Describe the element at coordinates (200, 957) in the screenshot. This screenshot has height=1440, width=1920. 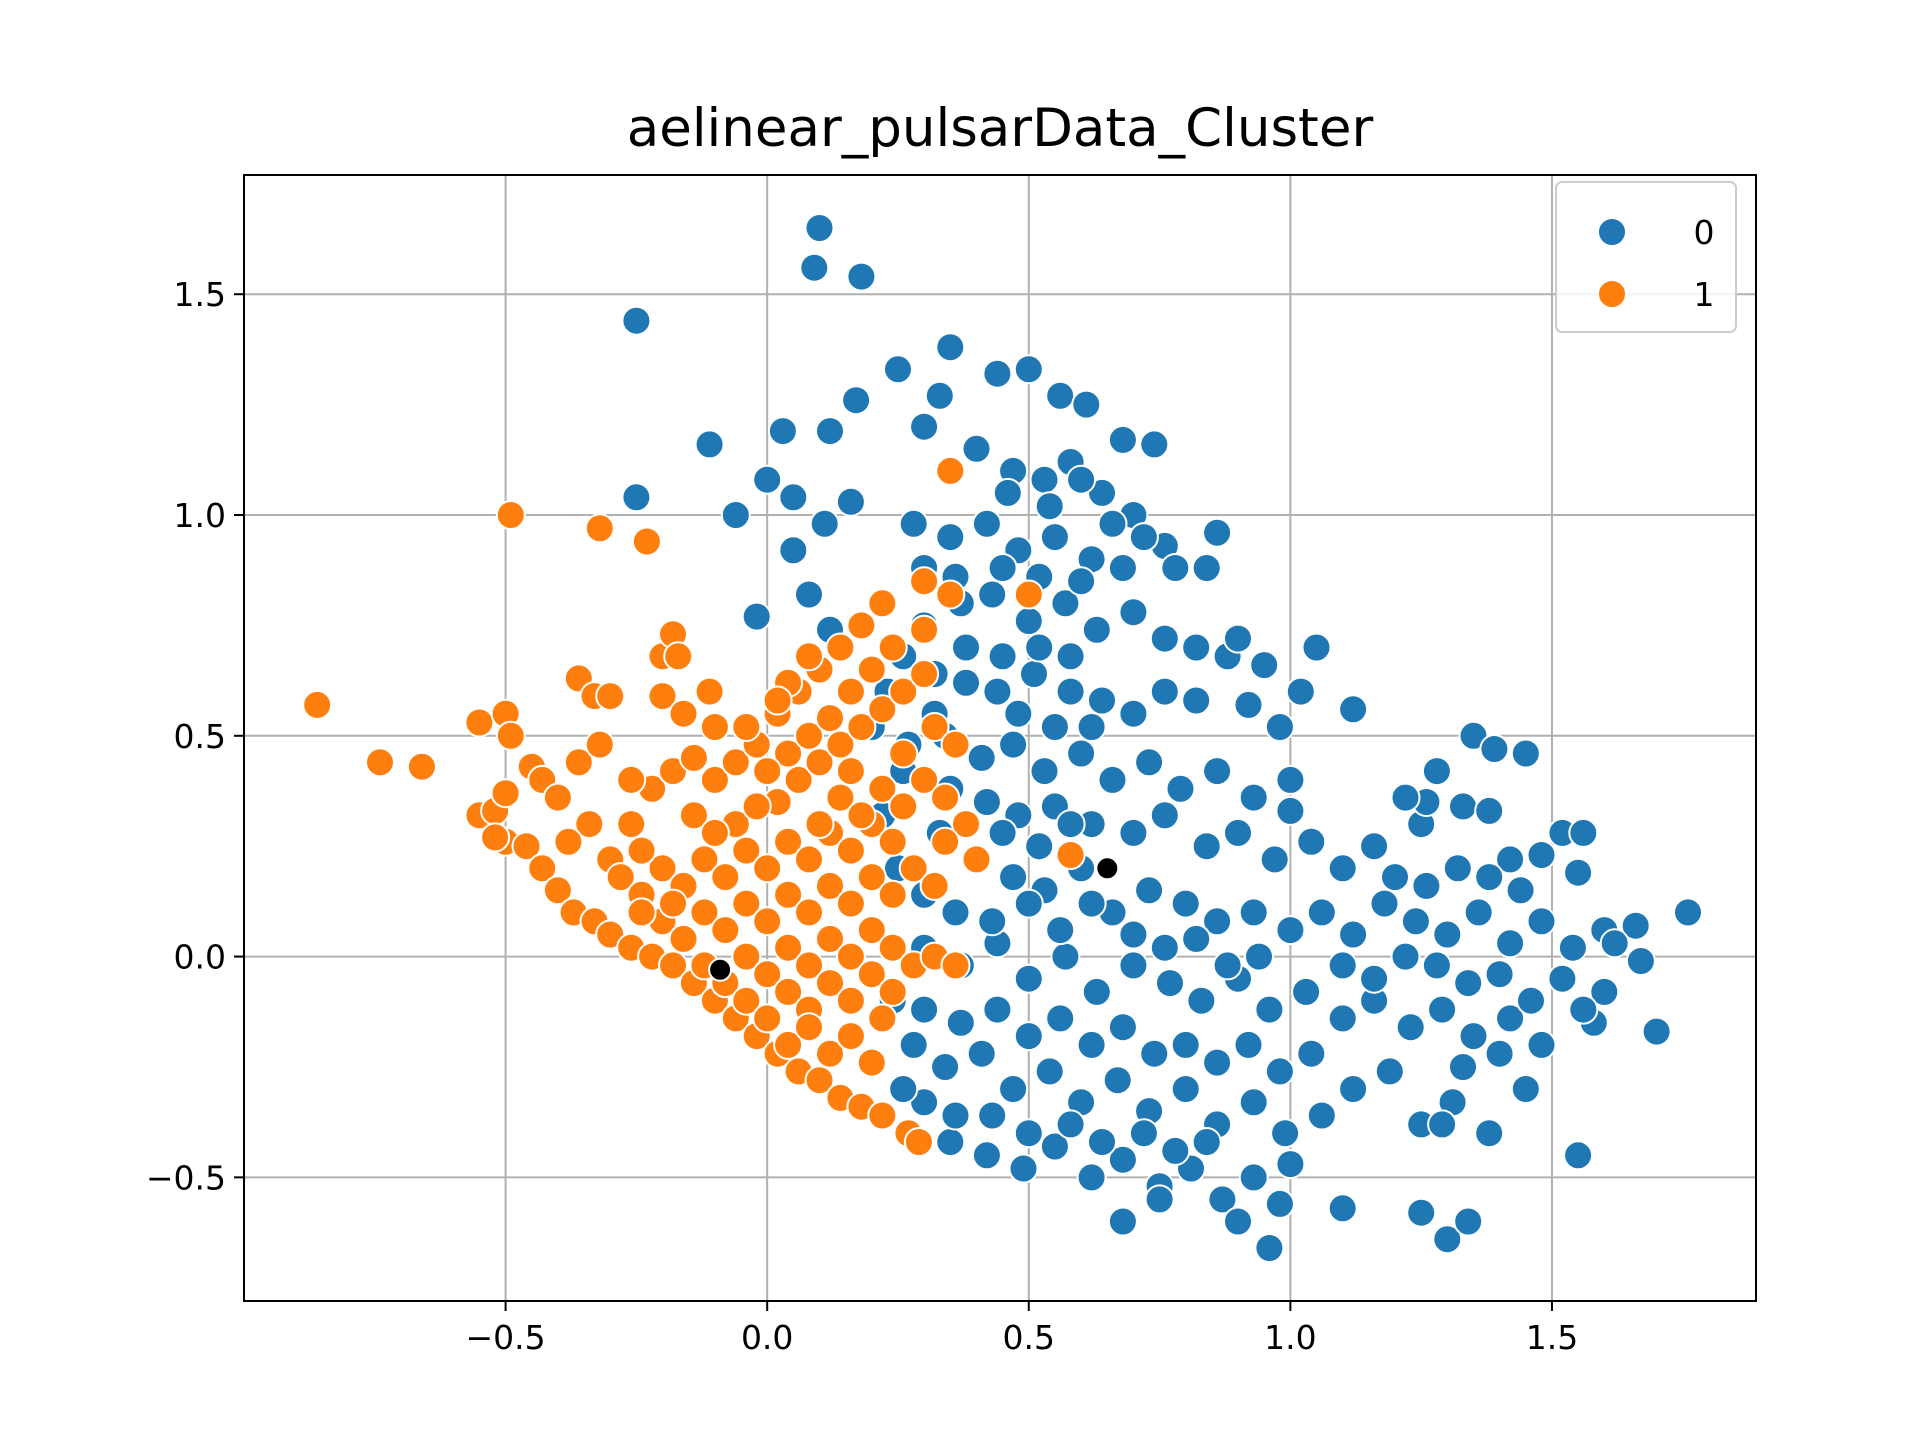
I see `y-tick-label: 0.0` at that location.